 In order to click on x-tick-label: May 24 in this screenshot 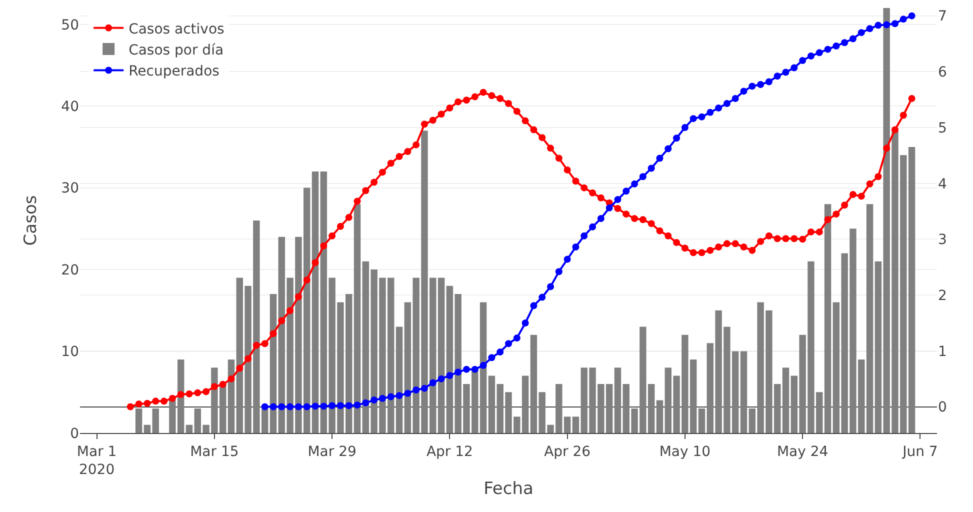, I will do `click(802, 452)`.